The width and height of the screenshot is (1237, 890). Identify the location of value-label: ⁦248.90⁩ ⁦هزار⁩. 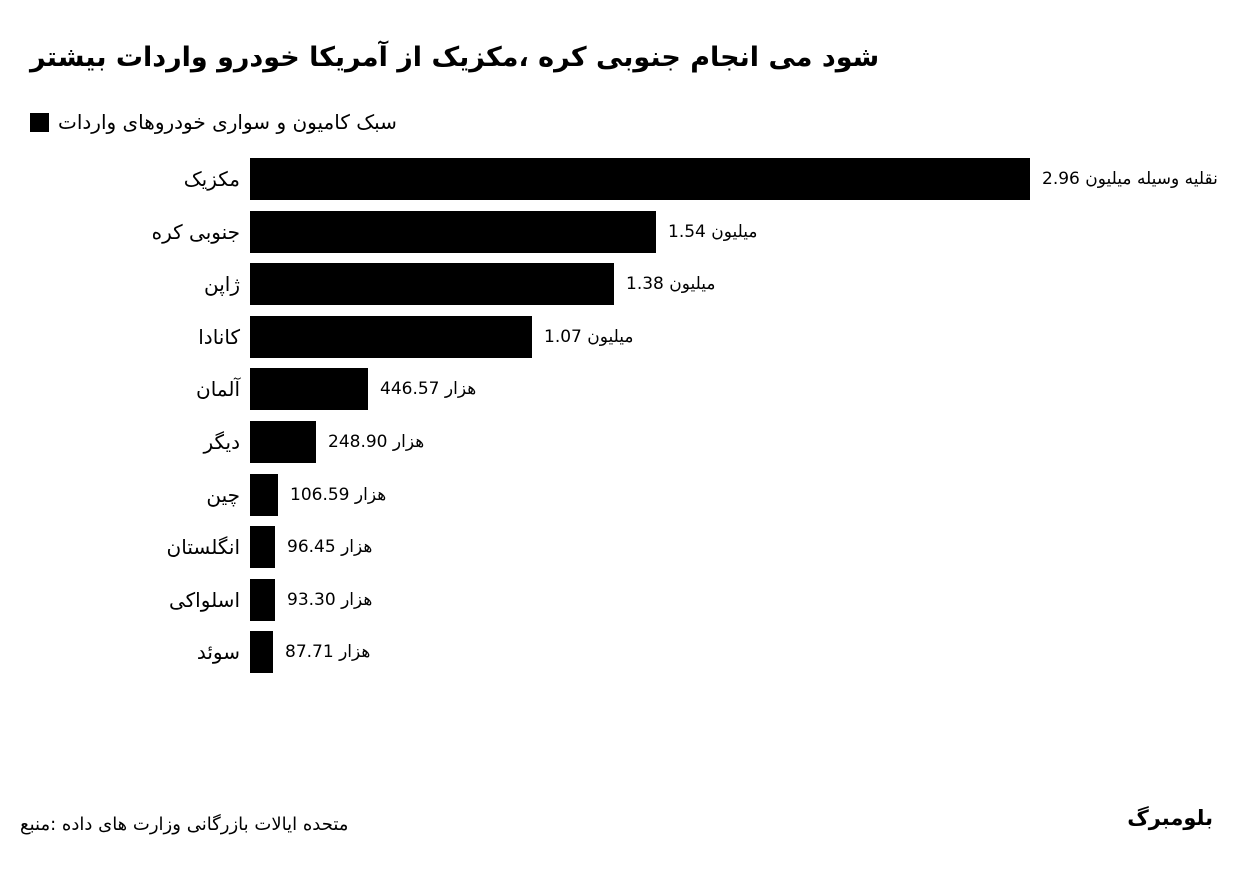
(376, 442).